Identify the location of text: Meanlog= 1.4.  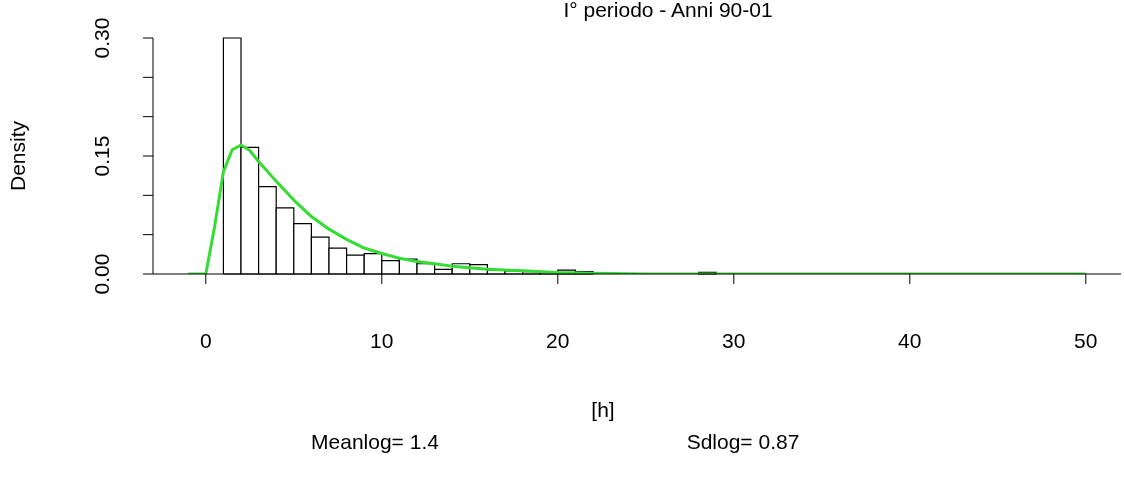
(375, 442).